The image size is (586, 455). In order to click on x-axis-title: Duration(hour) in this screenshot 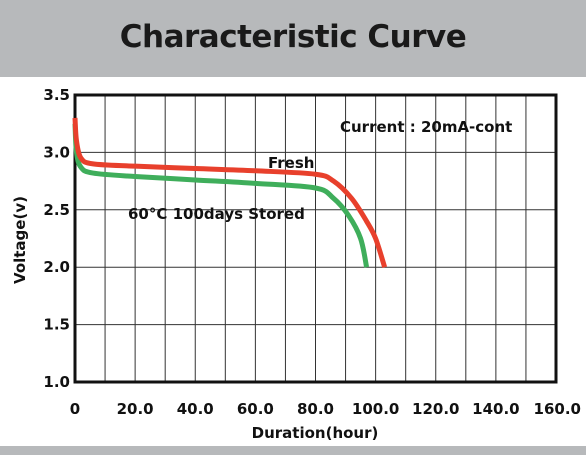, I will do `click(315, 433)`.